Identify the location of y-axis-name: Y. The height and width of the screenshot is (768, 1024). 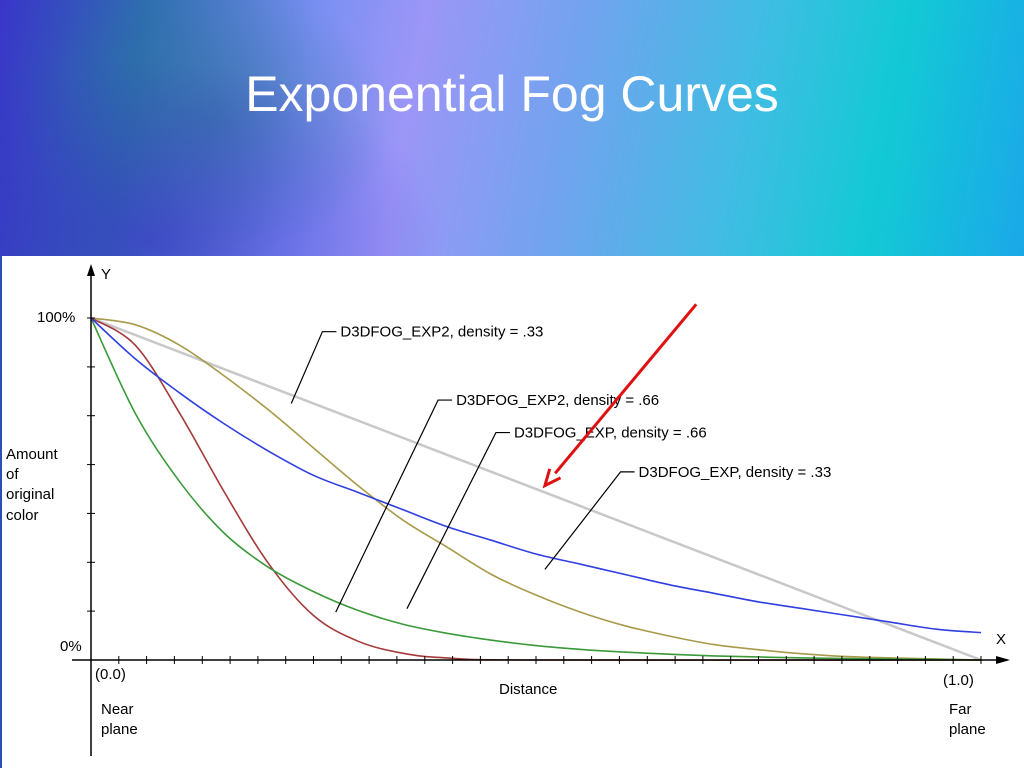
(106, 274).